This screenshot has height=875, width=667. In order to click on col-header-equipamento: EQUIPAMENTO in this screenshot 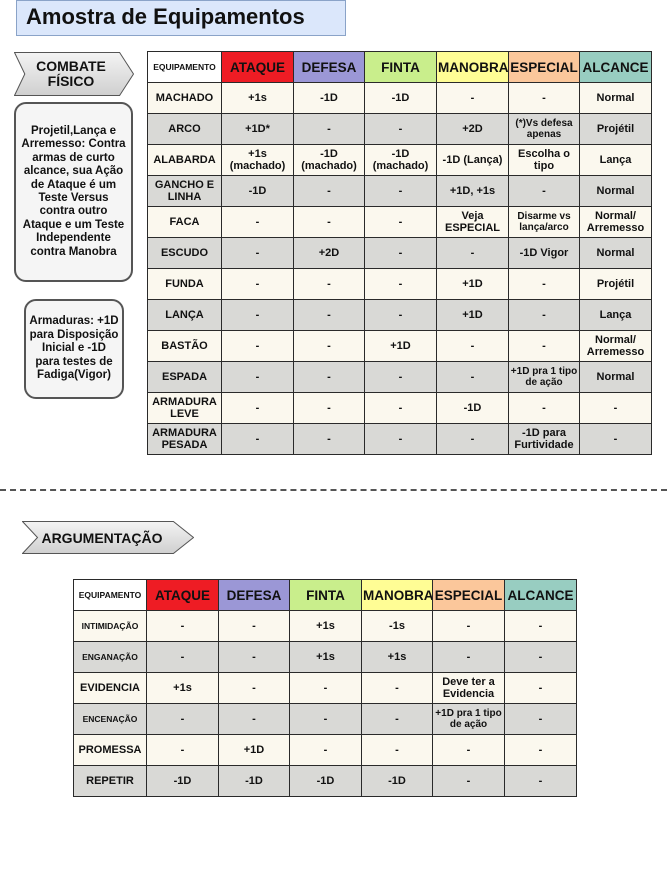, I will do `click(110, 595)`.